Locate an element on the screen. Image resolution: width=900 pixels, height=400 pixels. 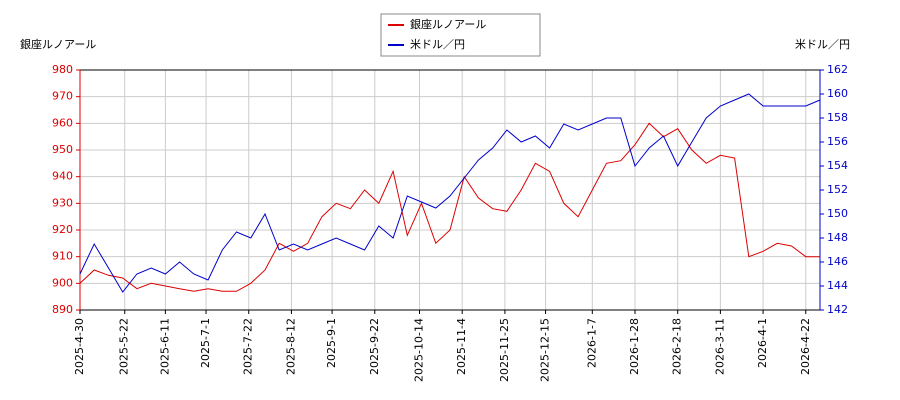
y-tick-label: 980 is located at coordinates (62, 69).